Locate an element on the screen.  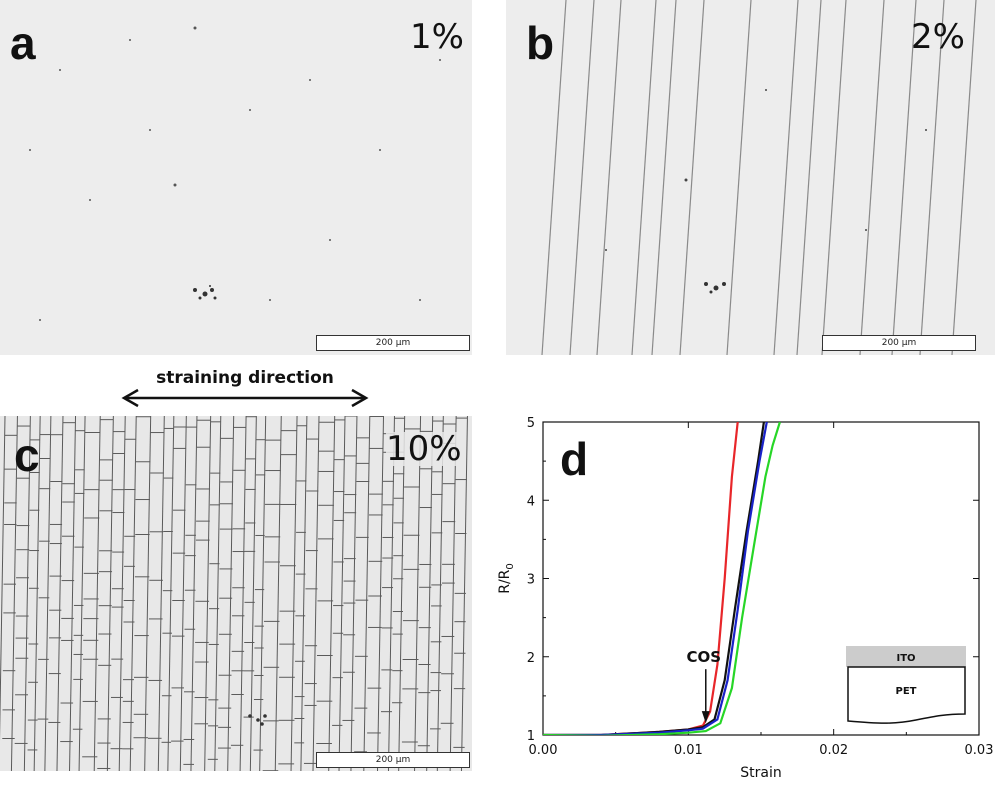
x-axis-label: Strain is located at coordinates (760, 773).